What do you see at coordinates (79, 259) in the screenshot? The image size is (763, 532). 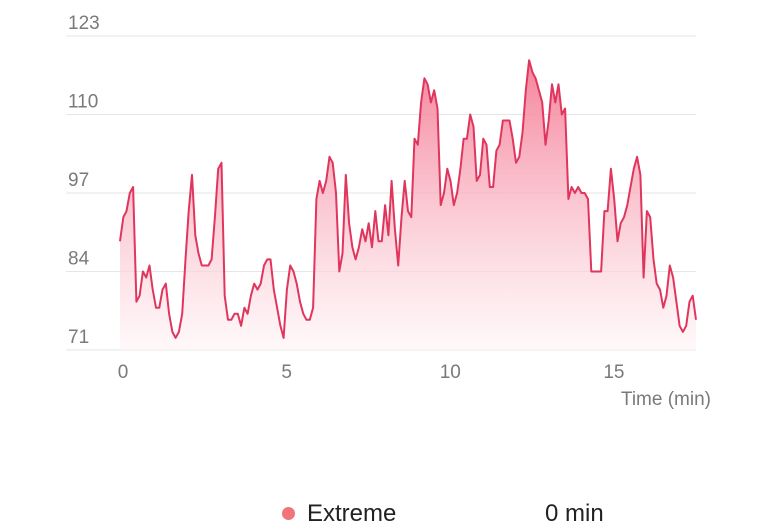 I see `y-tick-label: 84` at bounding box center [79, 259].